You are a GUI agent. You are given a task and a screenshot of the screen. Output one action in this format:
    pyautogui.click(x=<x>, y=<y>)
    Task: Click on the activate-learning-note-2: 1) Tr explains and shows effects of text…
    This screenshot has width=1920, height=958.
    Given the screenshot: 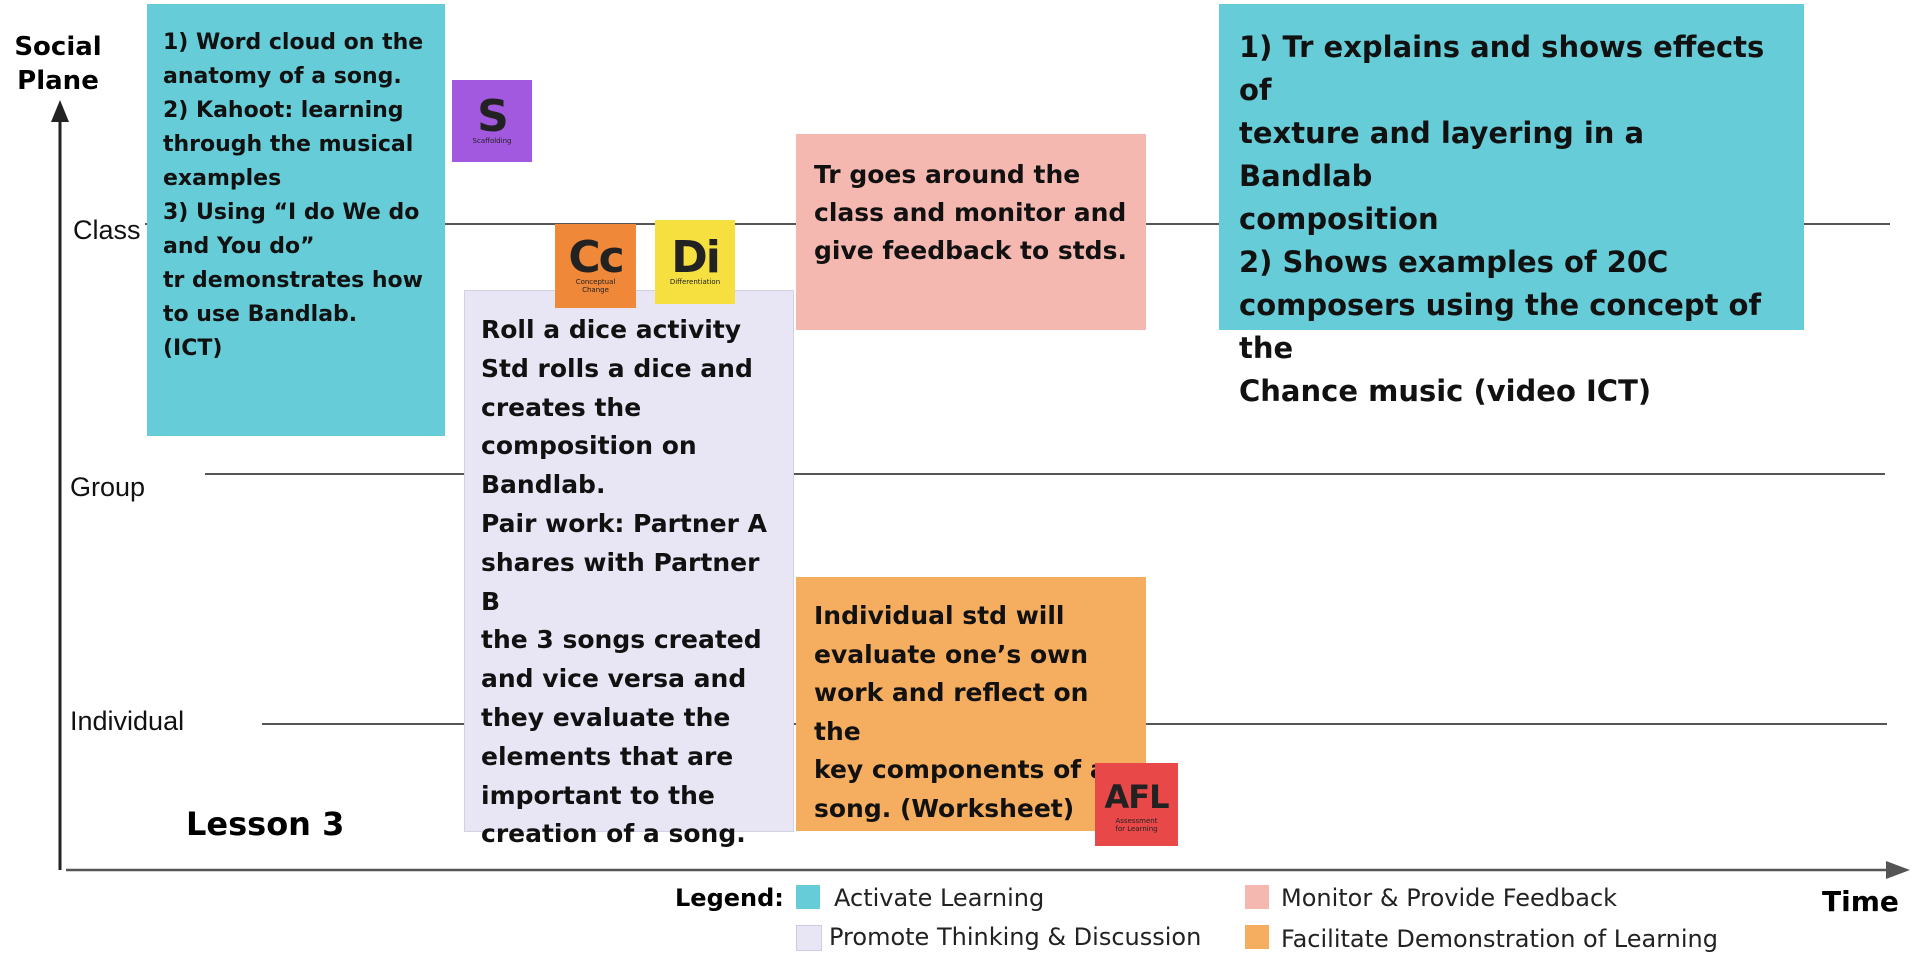 What is the action you would take?
    pyautogui.click(x=1511, y=206)
    